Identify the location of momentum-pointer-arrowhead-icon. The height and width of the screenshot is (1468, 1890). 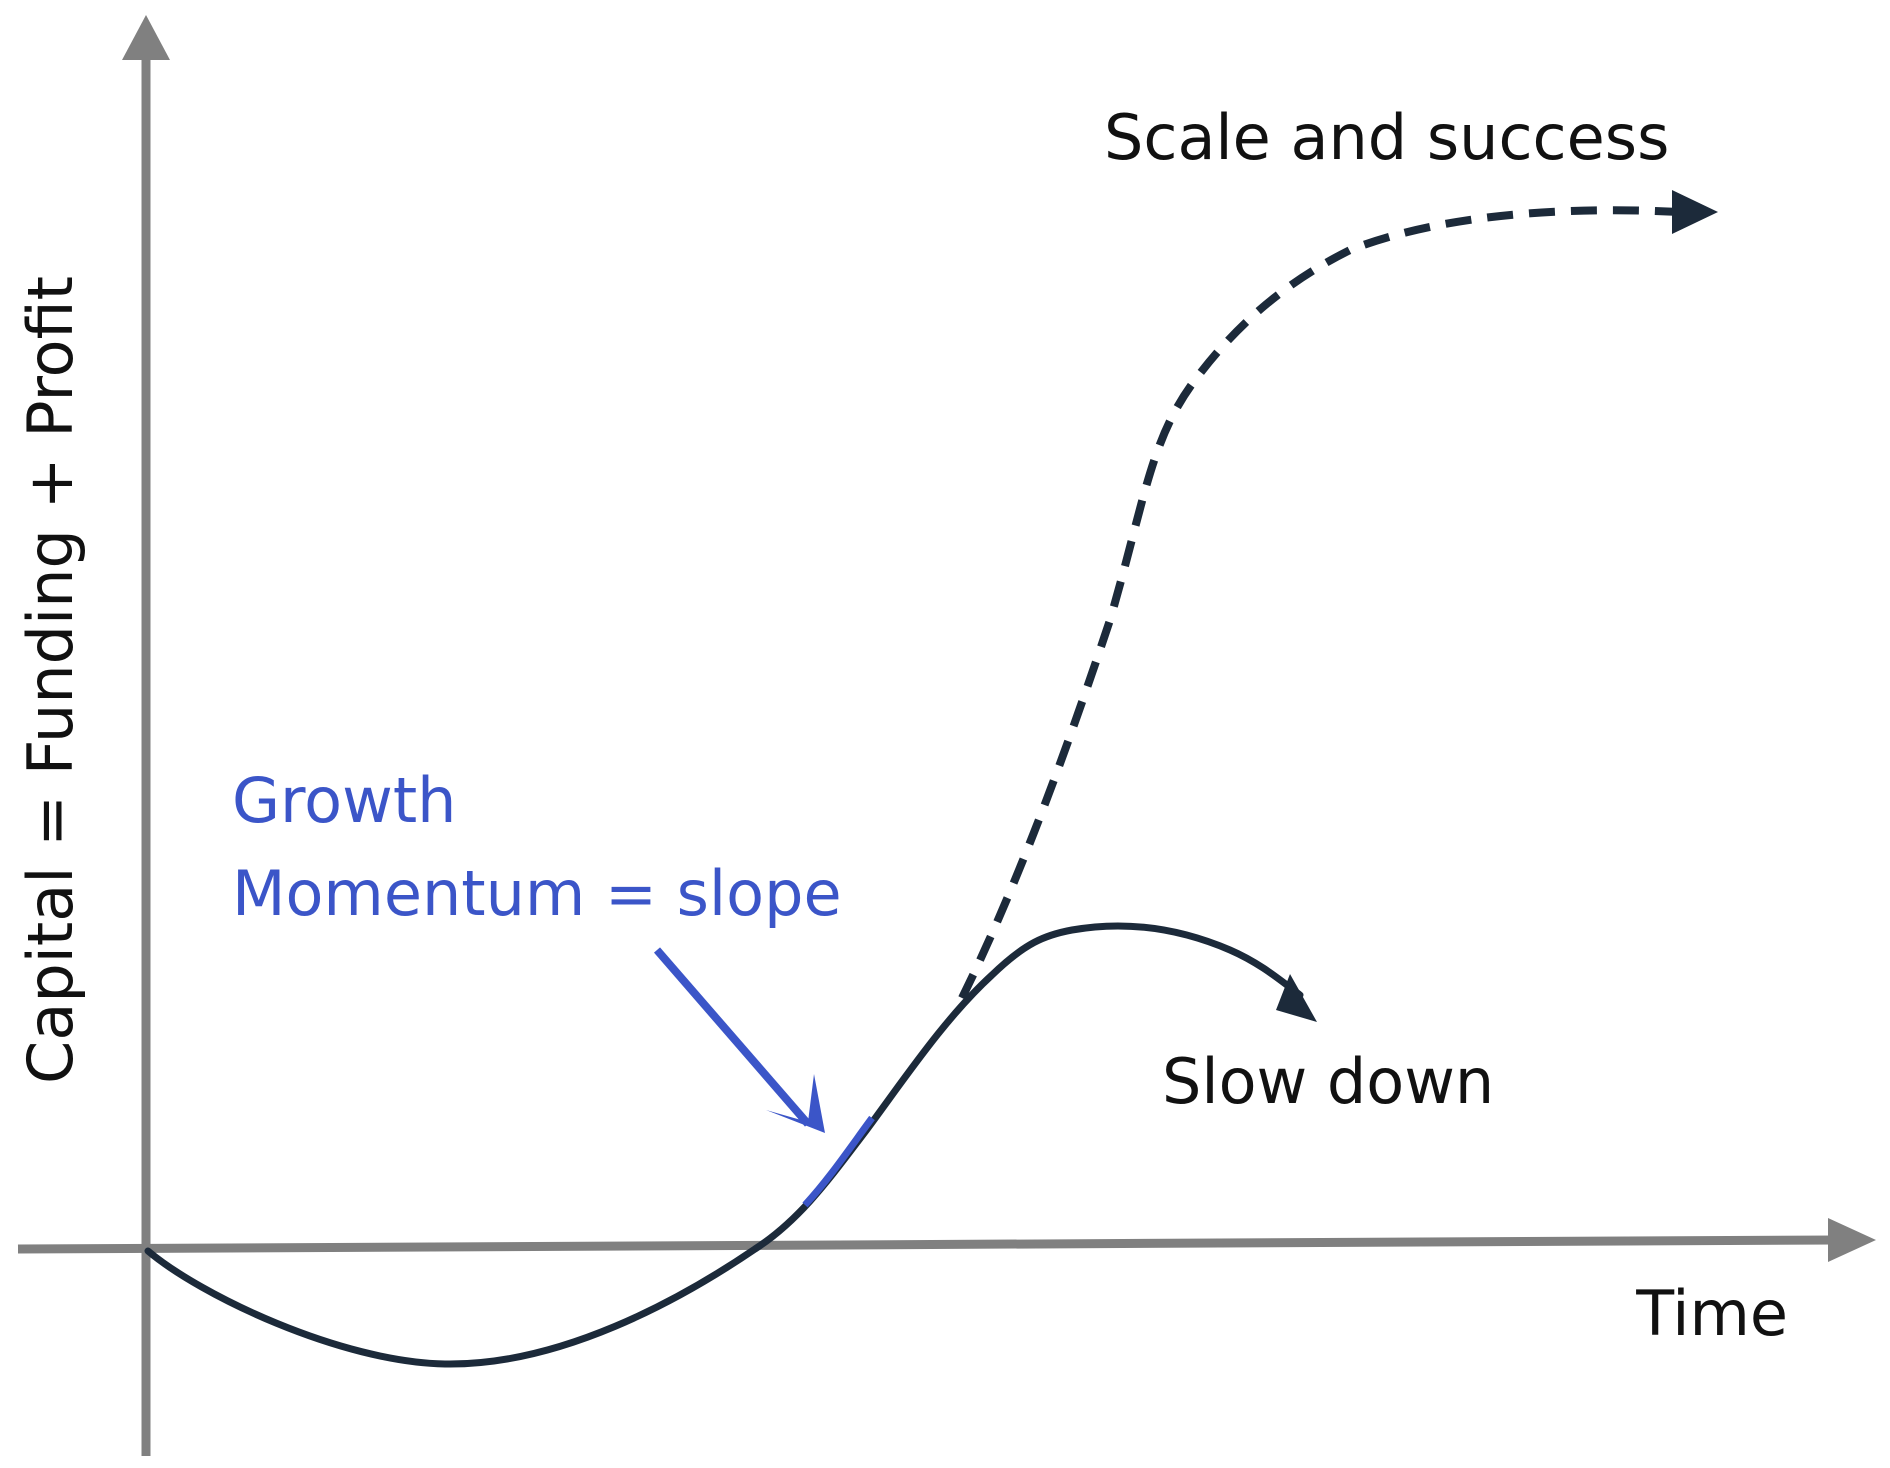
(795, 1103).